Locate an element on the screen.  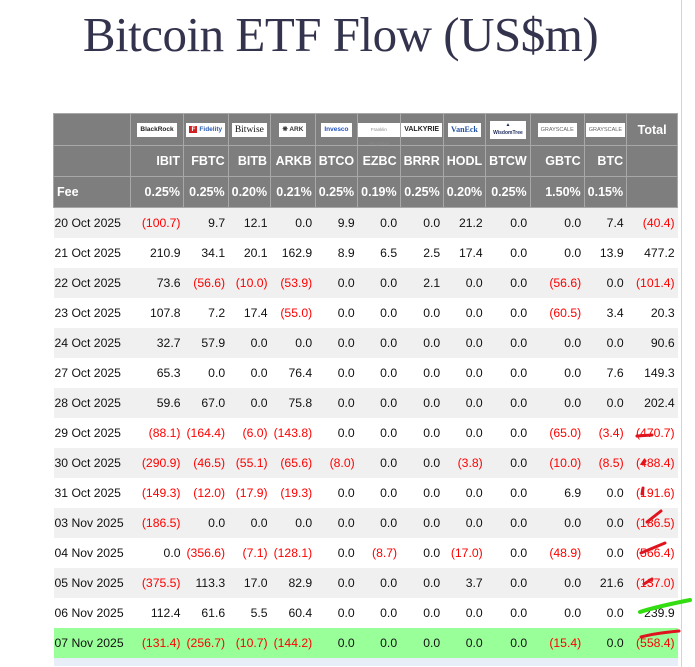
row-date: 05 Nov 2025 is located at coordinates (92, 583).